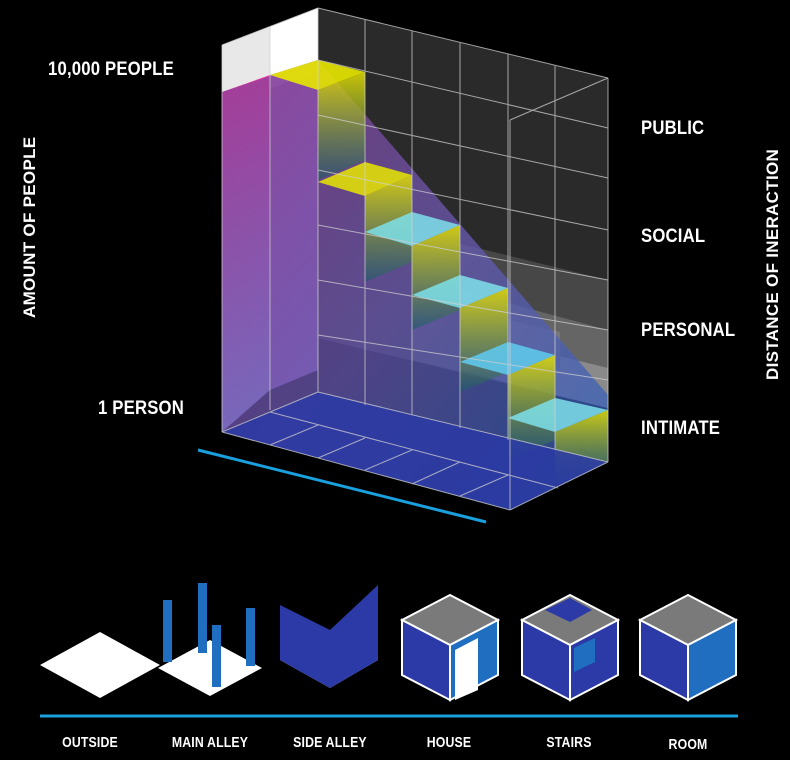  What do you see at coordinates (90, 742) in the screenshot?
I see `space-label-outside: OUTSIDE` at bounding box center [90, 742].